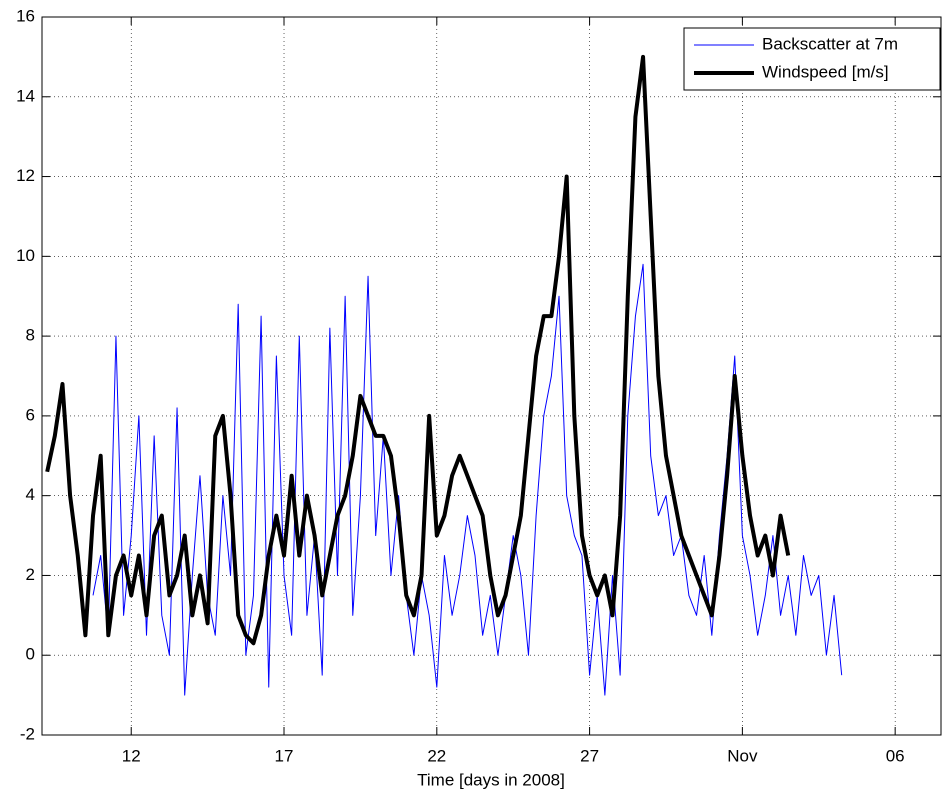 The width and height of the screenshot is (943, 794). Describe the element at coordinates (30, 574) in the screenshot. I see `y-tick-label: 2` at that location.